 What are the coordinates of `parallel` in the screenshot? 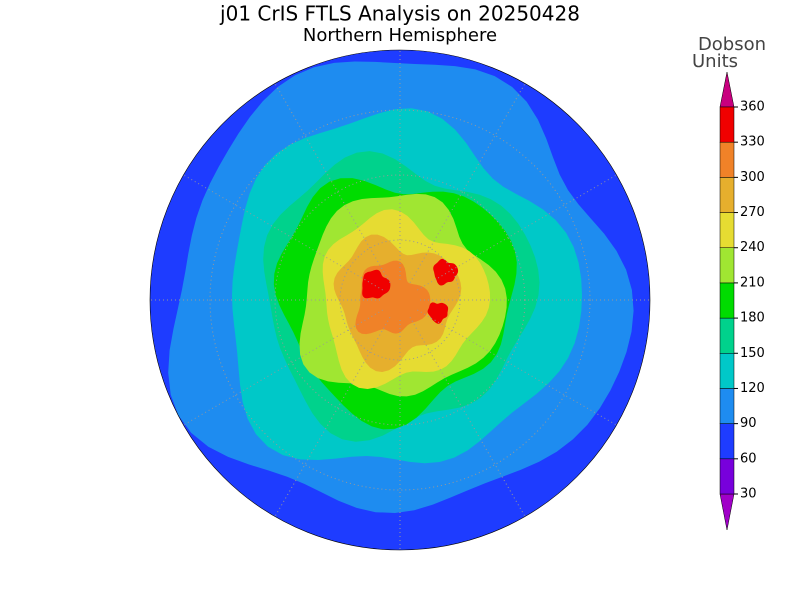 It's located at (400, 300).